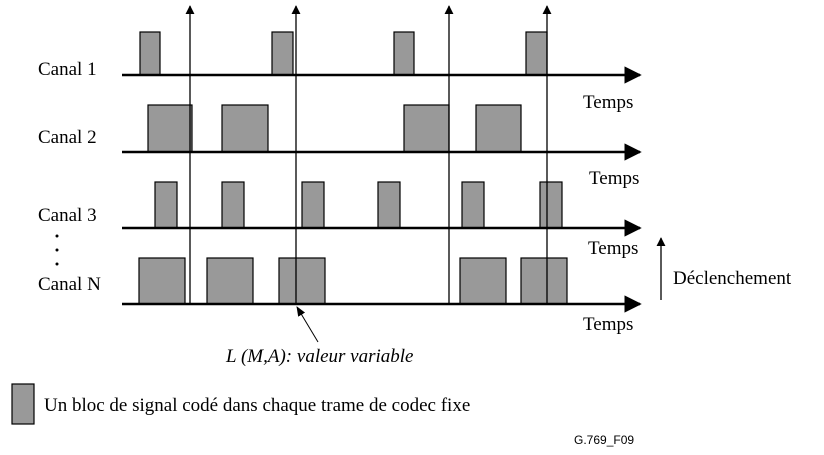 The height and width of the screenshot is (455, 824). What do you see at coordinates (67, 215) in the screenshot?
I see `channel-label: Canal 3` at bounding box center [67, 215].